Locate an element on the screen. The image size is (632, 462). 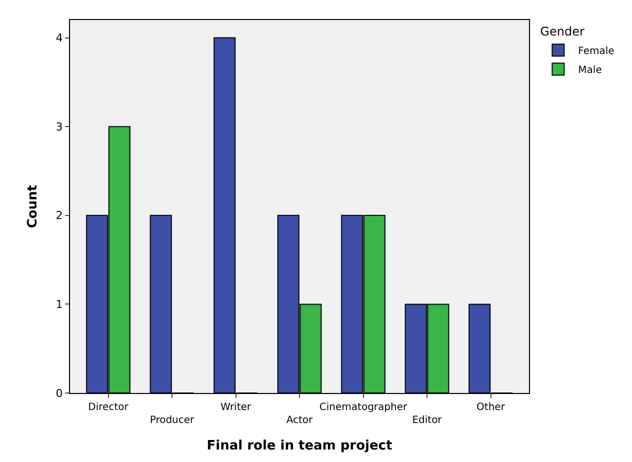
x-axis-title: Final role in team project is located at coordinates (299, 446).